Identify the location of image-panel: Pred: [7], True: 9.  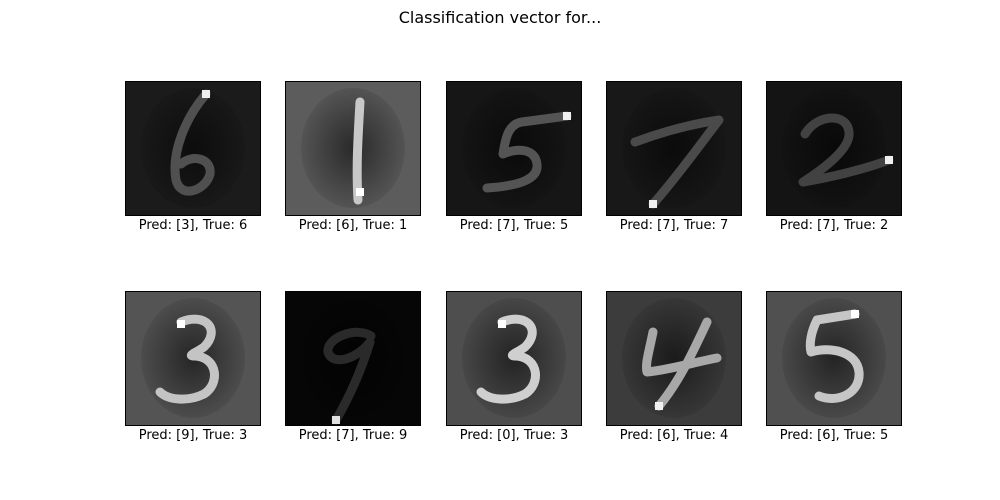
(353, 367).